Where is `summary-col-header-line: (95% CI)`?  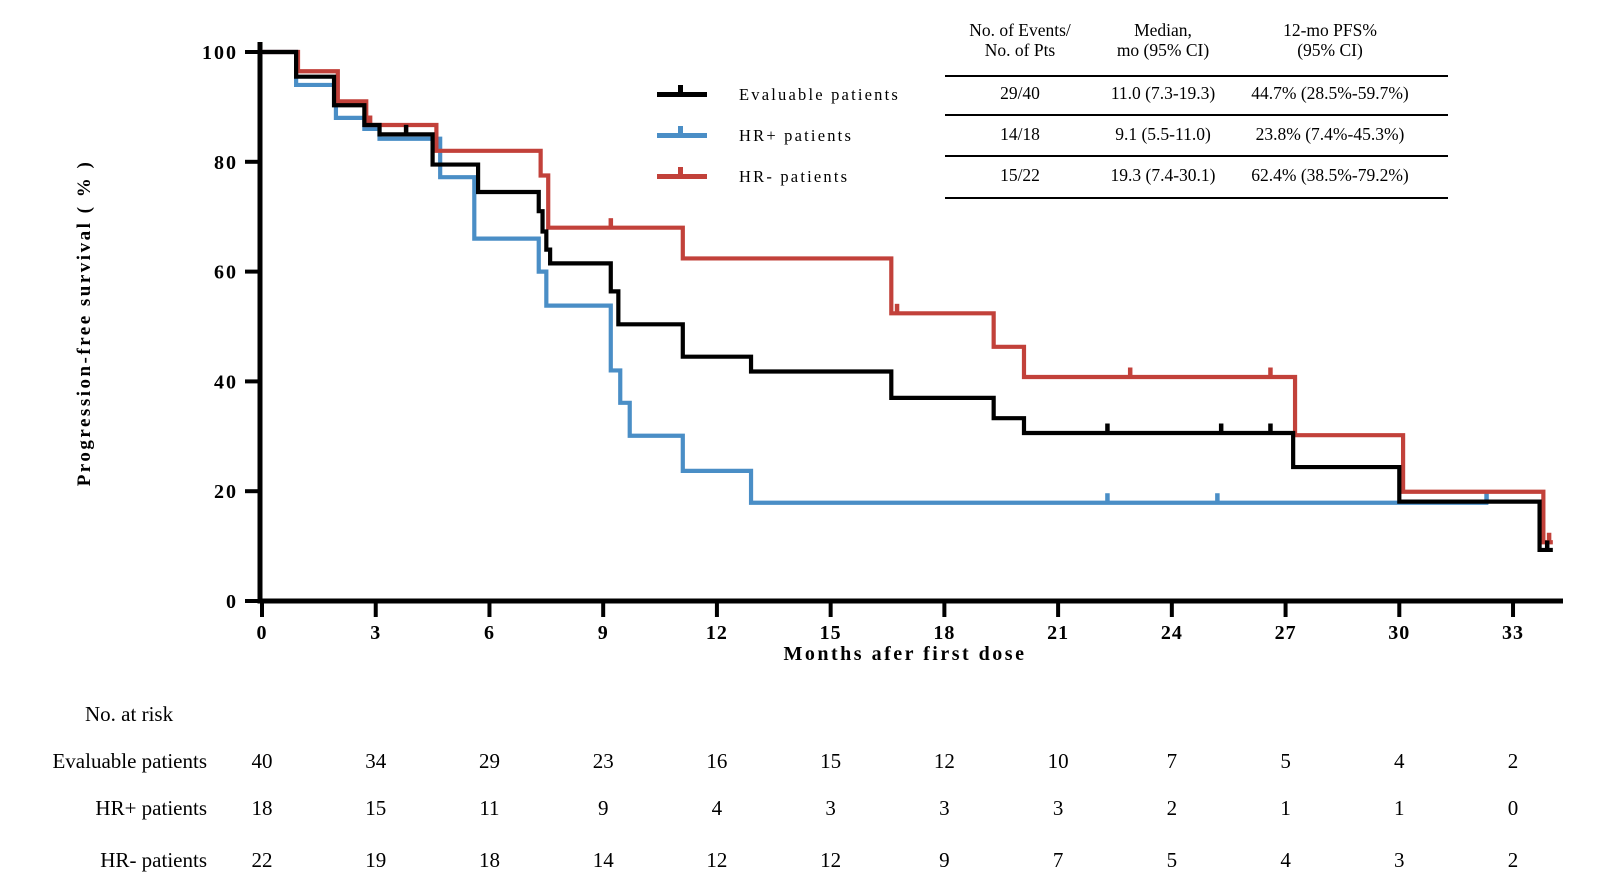
summary-col-header-line: (95% CI) is located at coordinates (1330, 50).